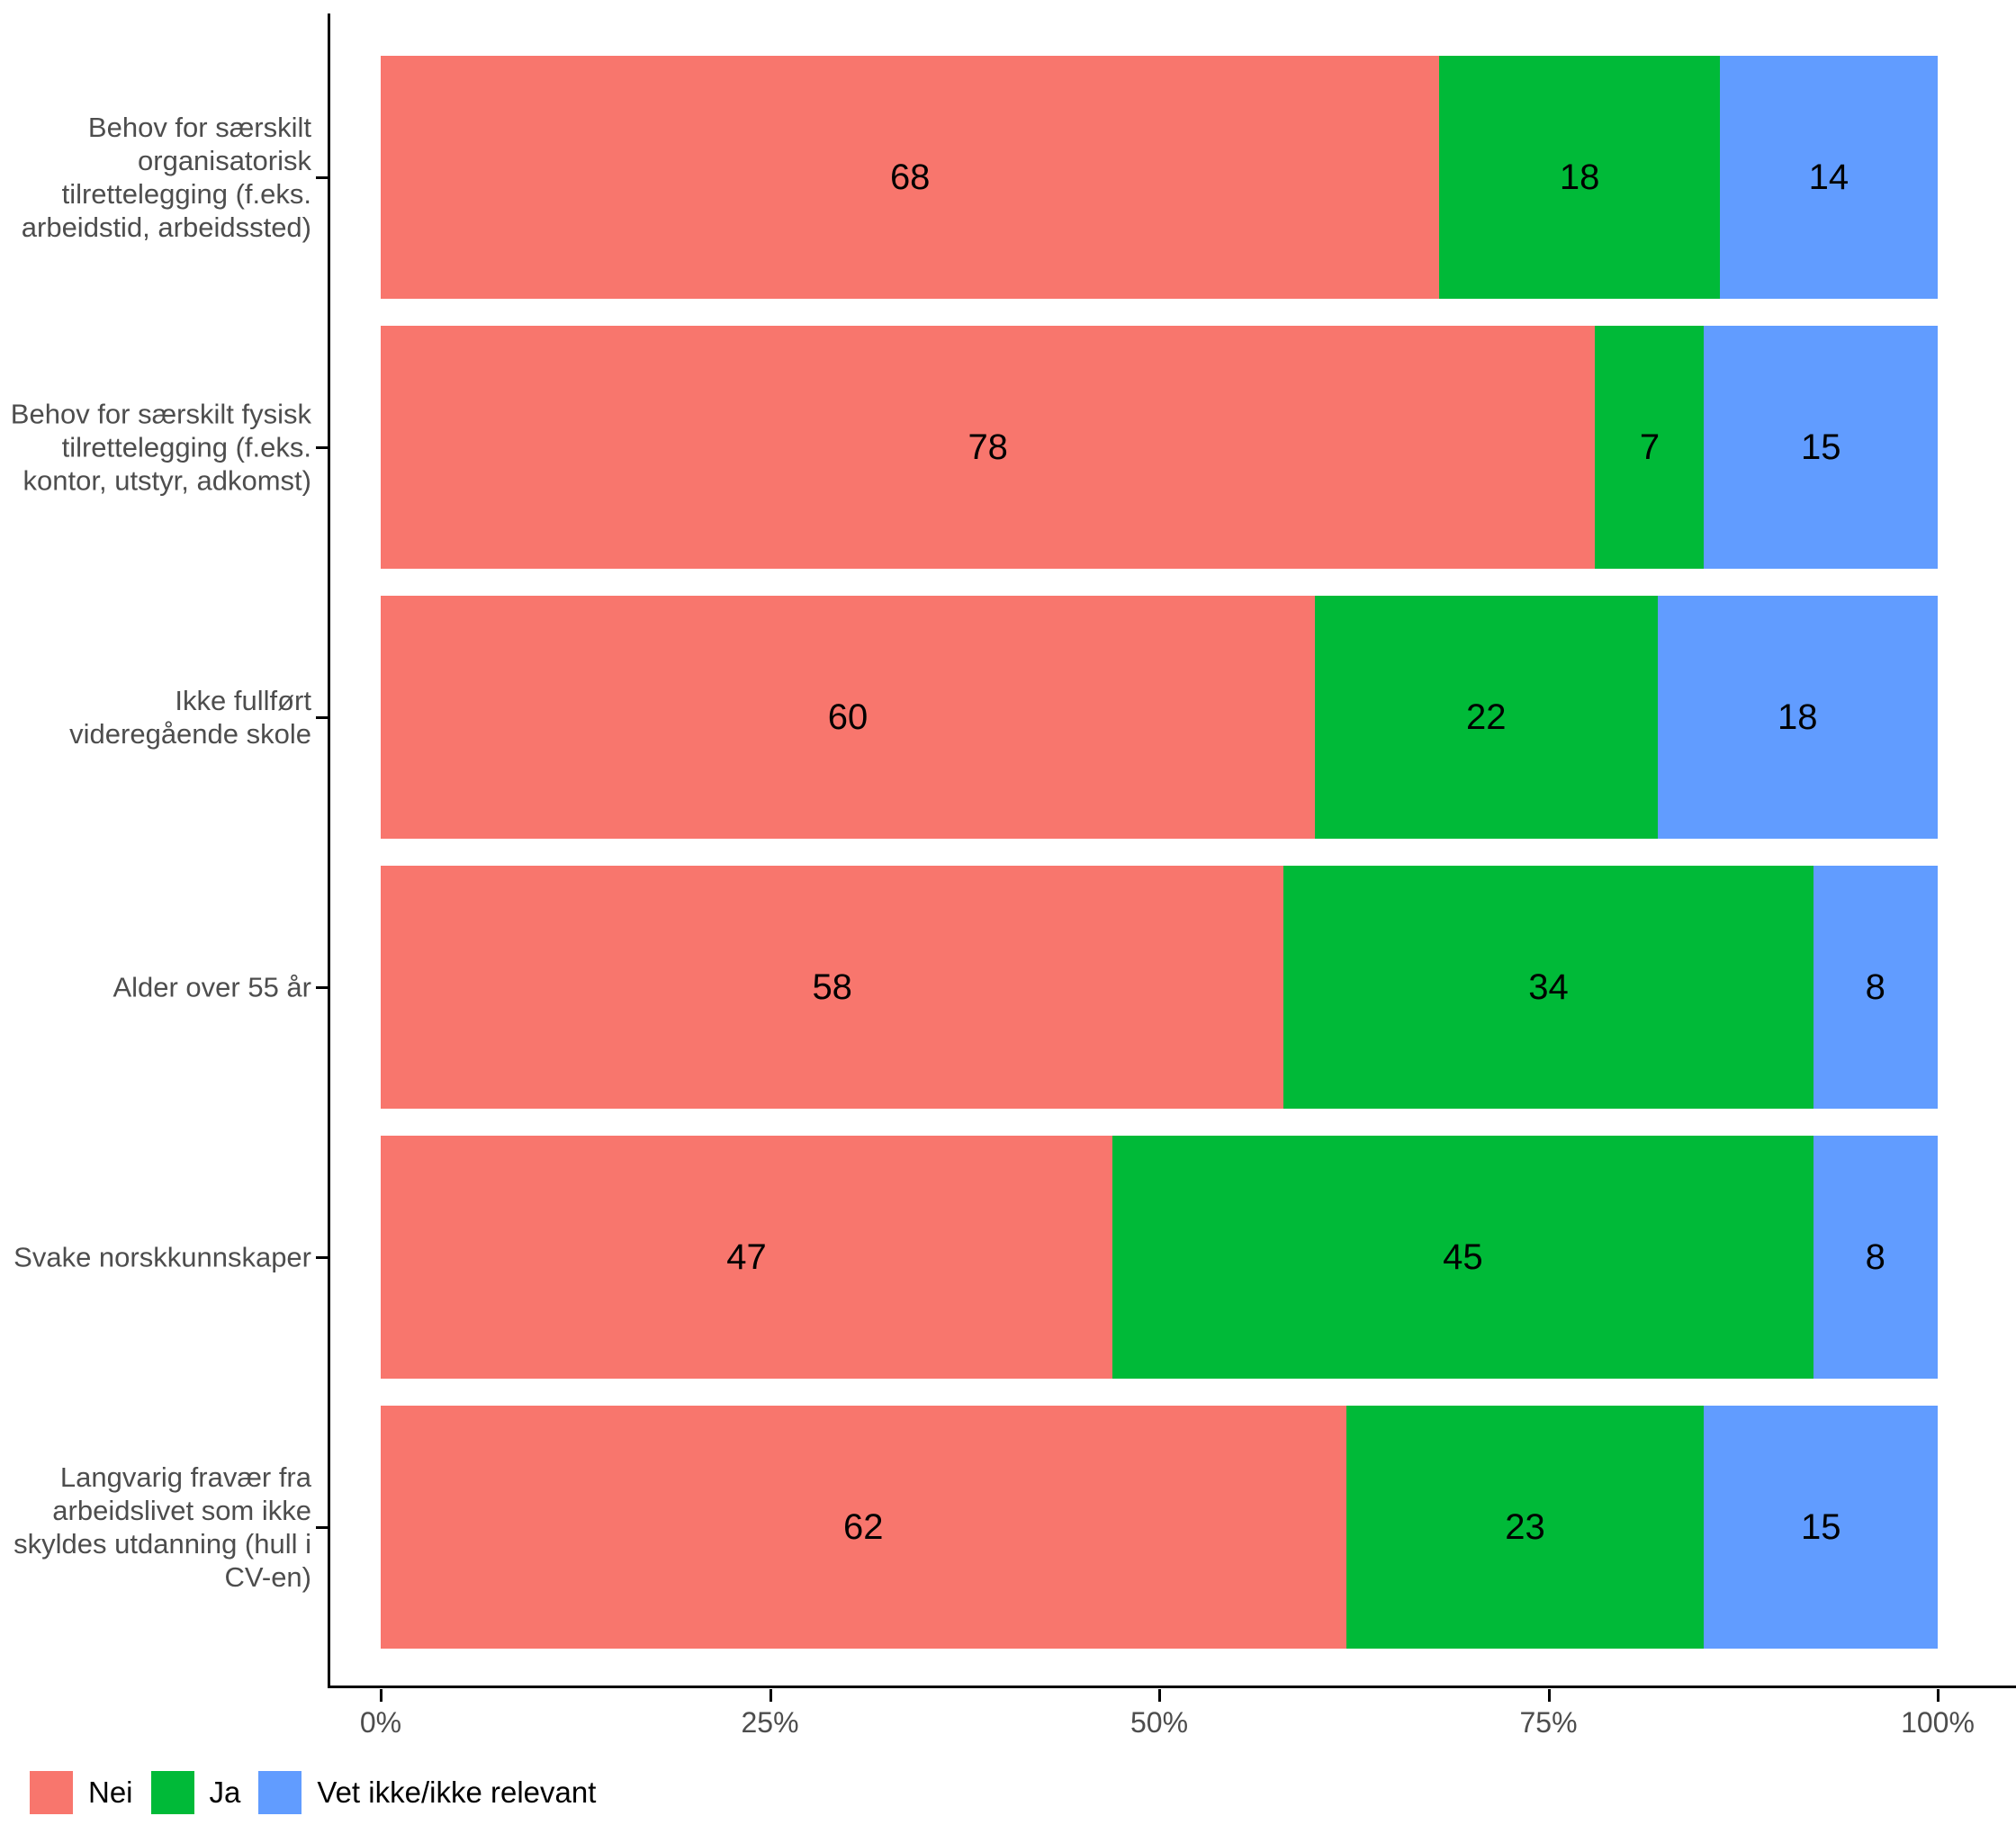 The width and height of the screenshot is (2016, 1843). I want to click on bar-segment: 58, so click(832, 987).